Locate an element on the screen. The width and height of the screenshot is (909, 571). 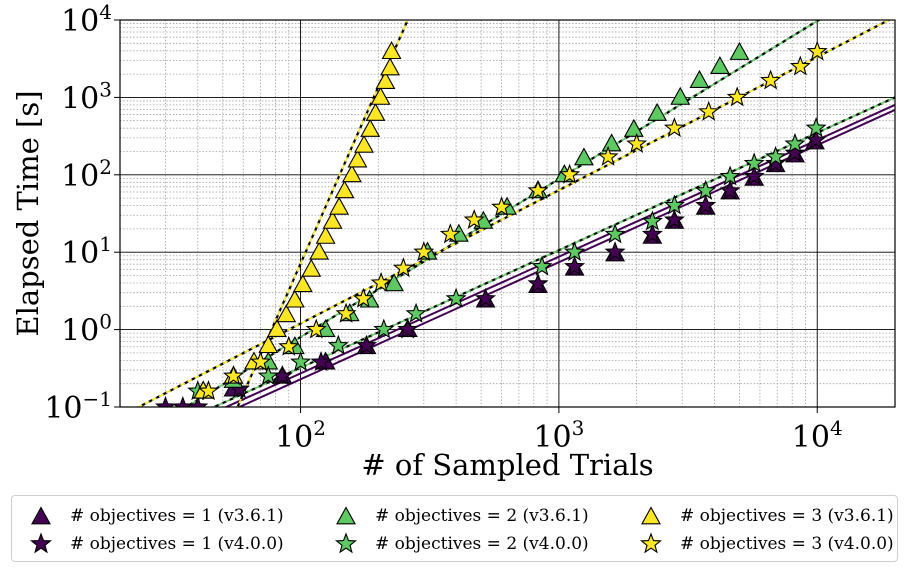
legend-label: # objectives = 1 (v3.6.1) is located at coordinates (177, 516).